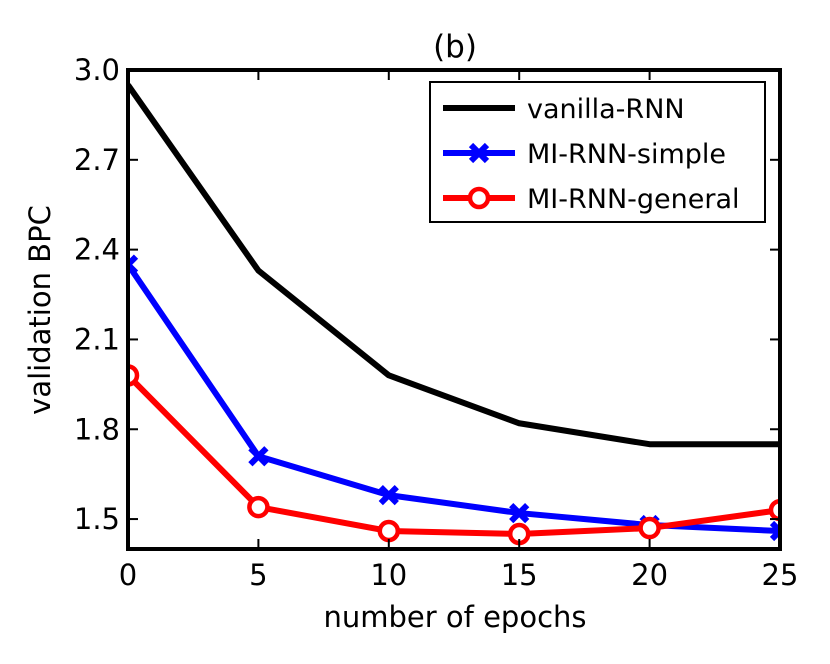  I want to click on x-tick-label: 5, so click(258, 575).